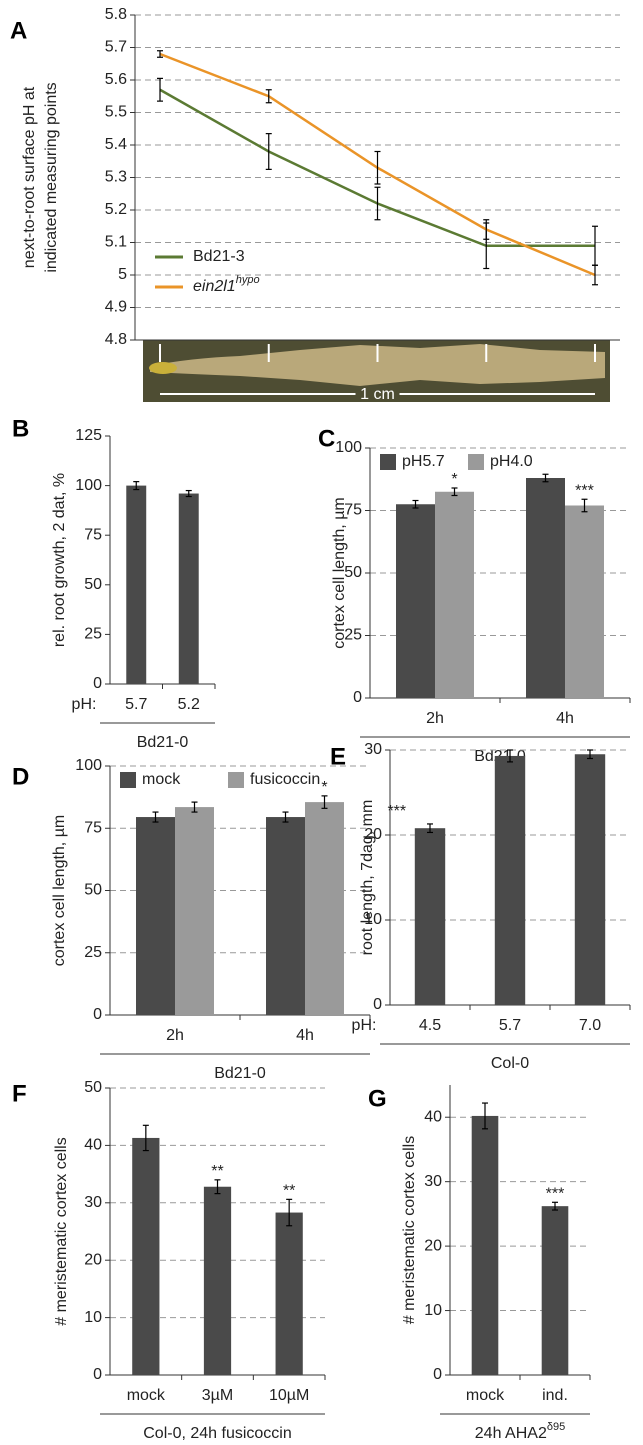  I want to click on significance: **, so click(217, 1171).